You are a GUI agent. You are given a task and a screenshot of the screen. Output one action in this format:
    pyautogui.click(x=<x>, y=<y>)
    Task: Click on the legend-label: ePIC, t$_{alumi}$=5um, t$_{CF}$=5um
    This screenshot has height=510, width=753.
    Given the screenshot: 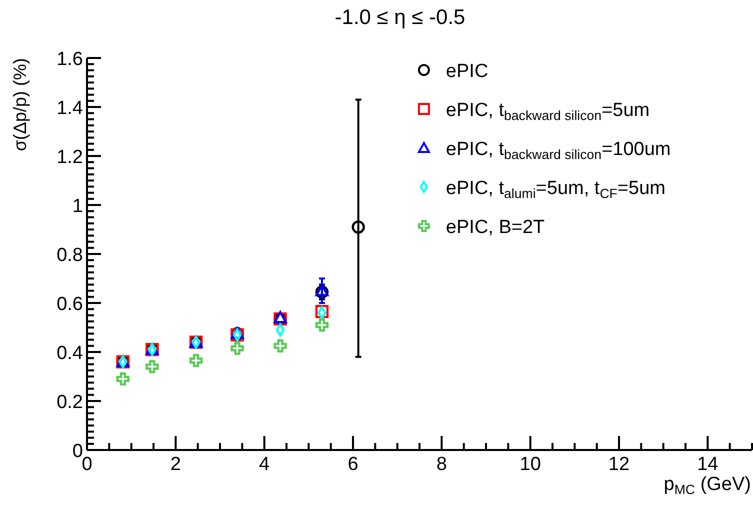 What is the action you would take?
    pyautogui.click(x=556, y=189)
    